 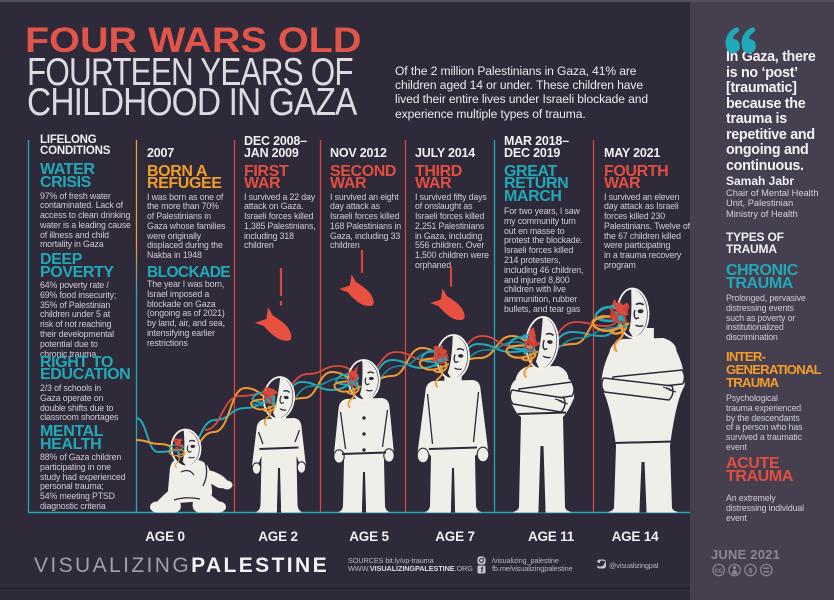 I want to click on svg-text: cc, so click(x=719, y=571).